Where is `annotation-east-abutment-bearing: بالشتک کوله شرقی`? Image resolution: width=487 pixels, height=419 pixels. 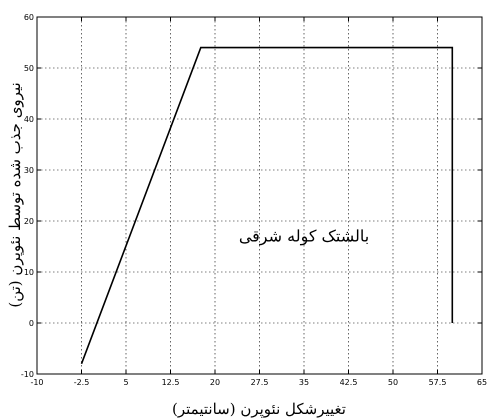 annotation-east-abutment-bearing: بالشتک کوله شرقی is located at coordinates (304, 235).